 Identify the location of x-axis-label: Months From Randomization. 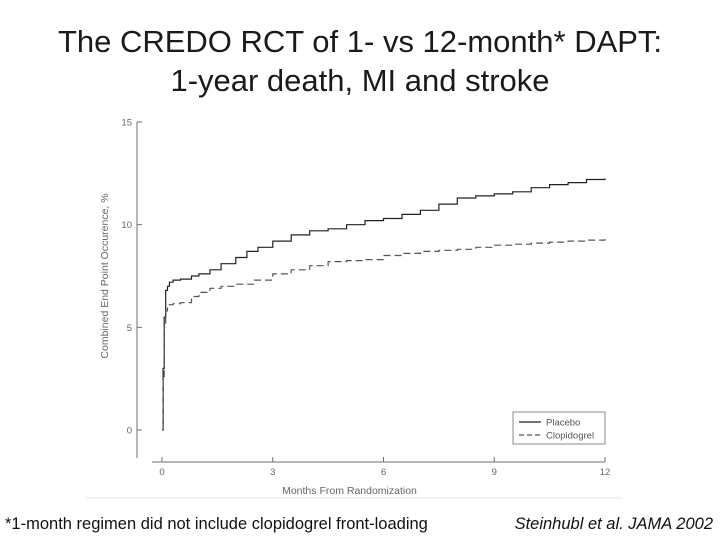
(349, 491).